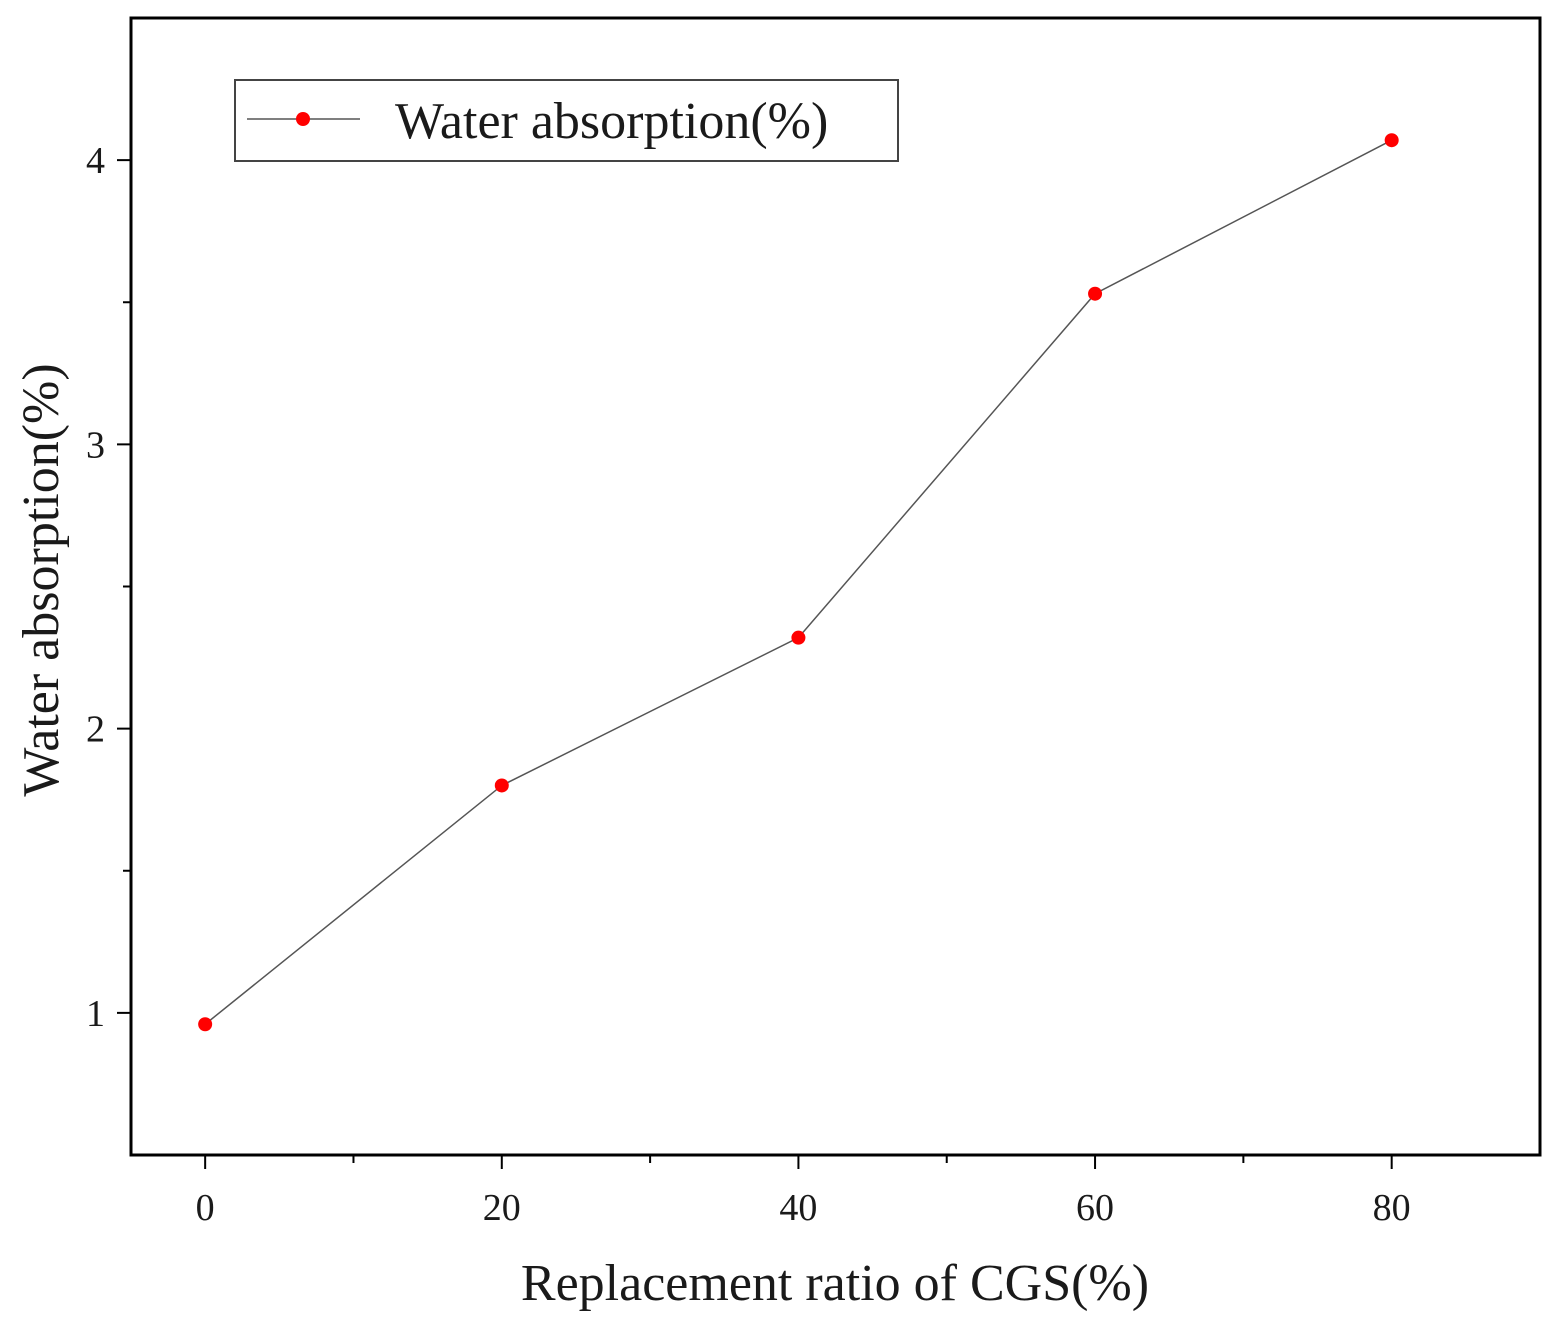 Image resolution: width=1566 pixels, height=1329 pixels. Describe the element at coordinates (95, 730) in the screenshot. I see `y-tick-label: 2` at that location.